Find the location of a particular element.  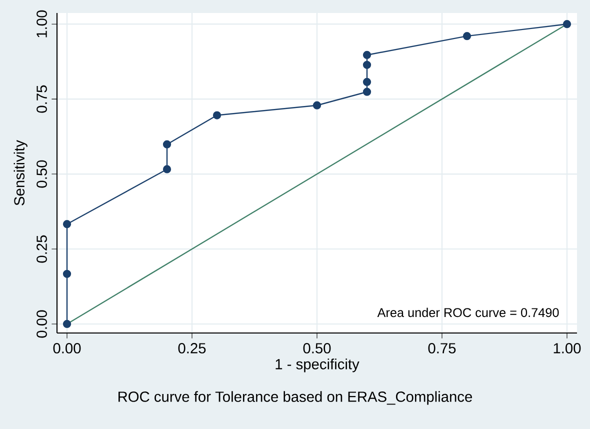

x-tick-label: 0.75 is located at coordinates (442, 348).